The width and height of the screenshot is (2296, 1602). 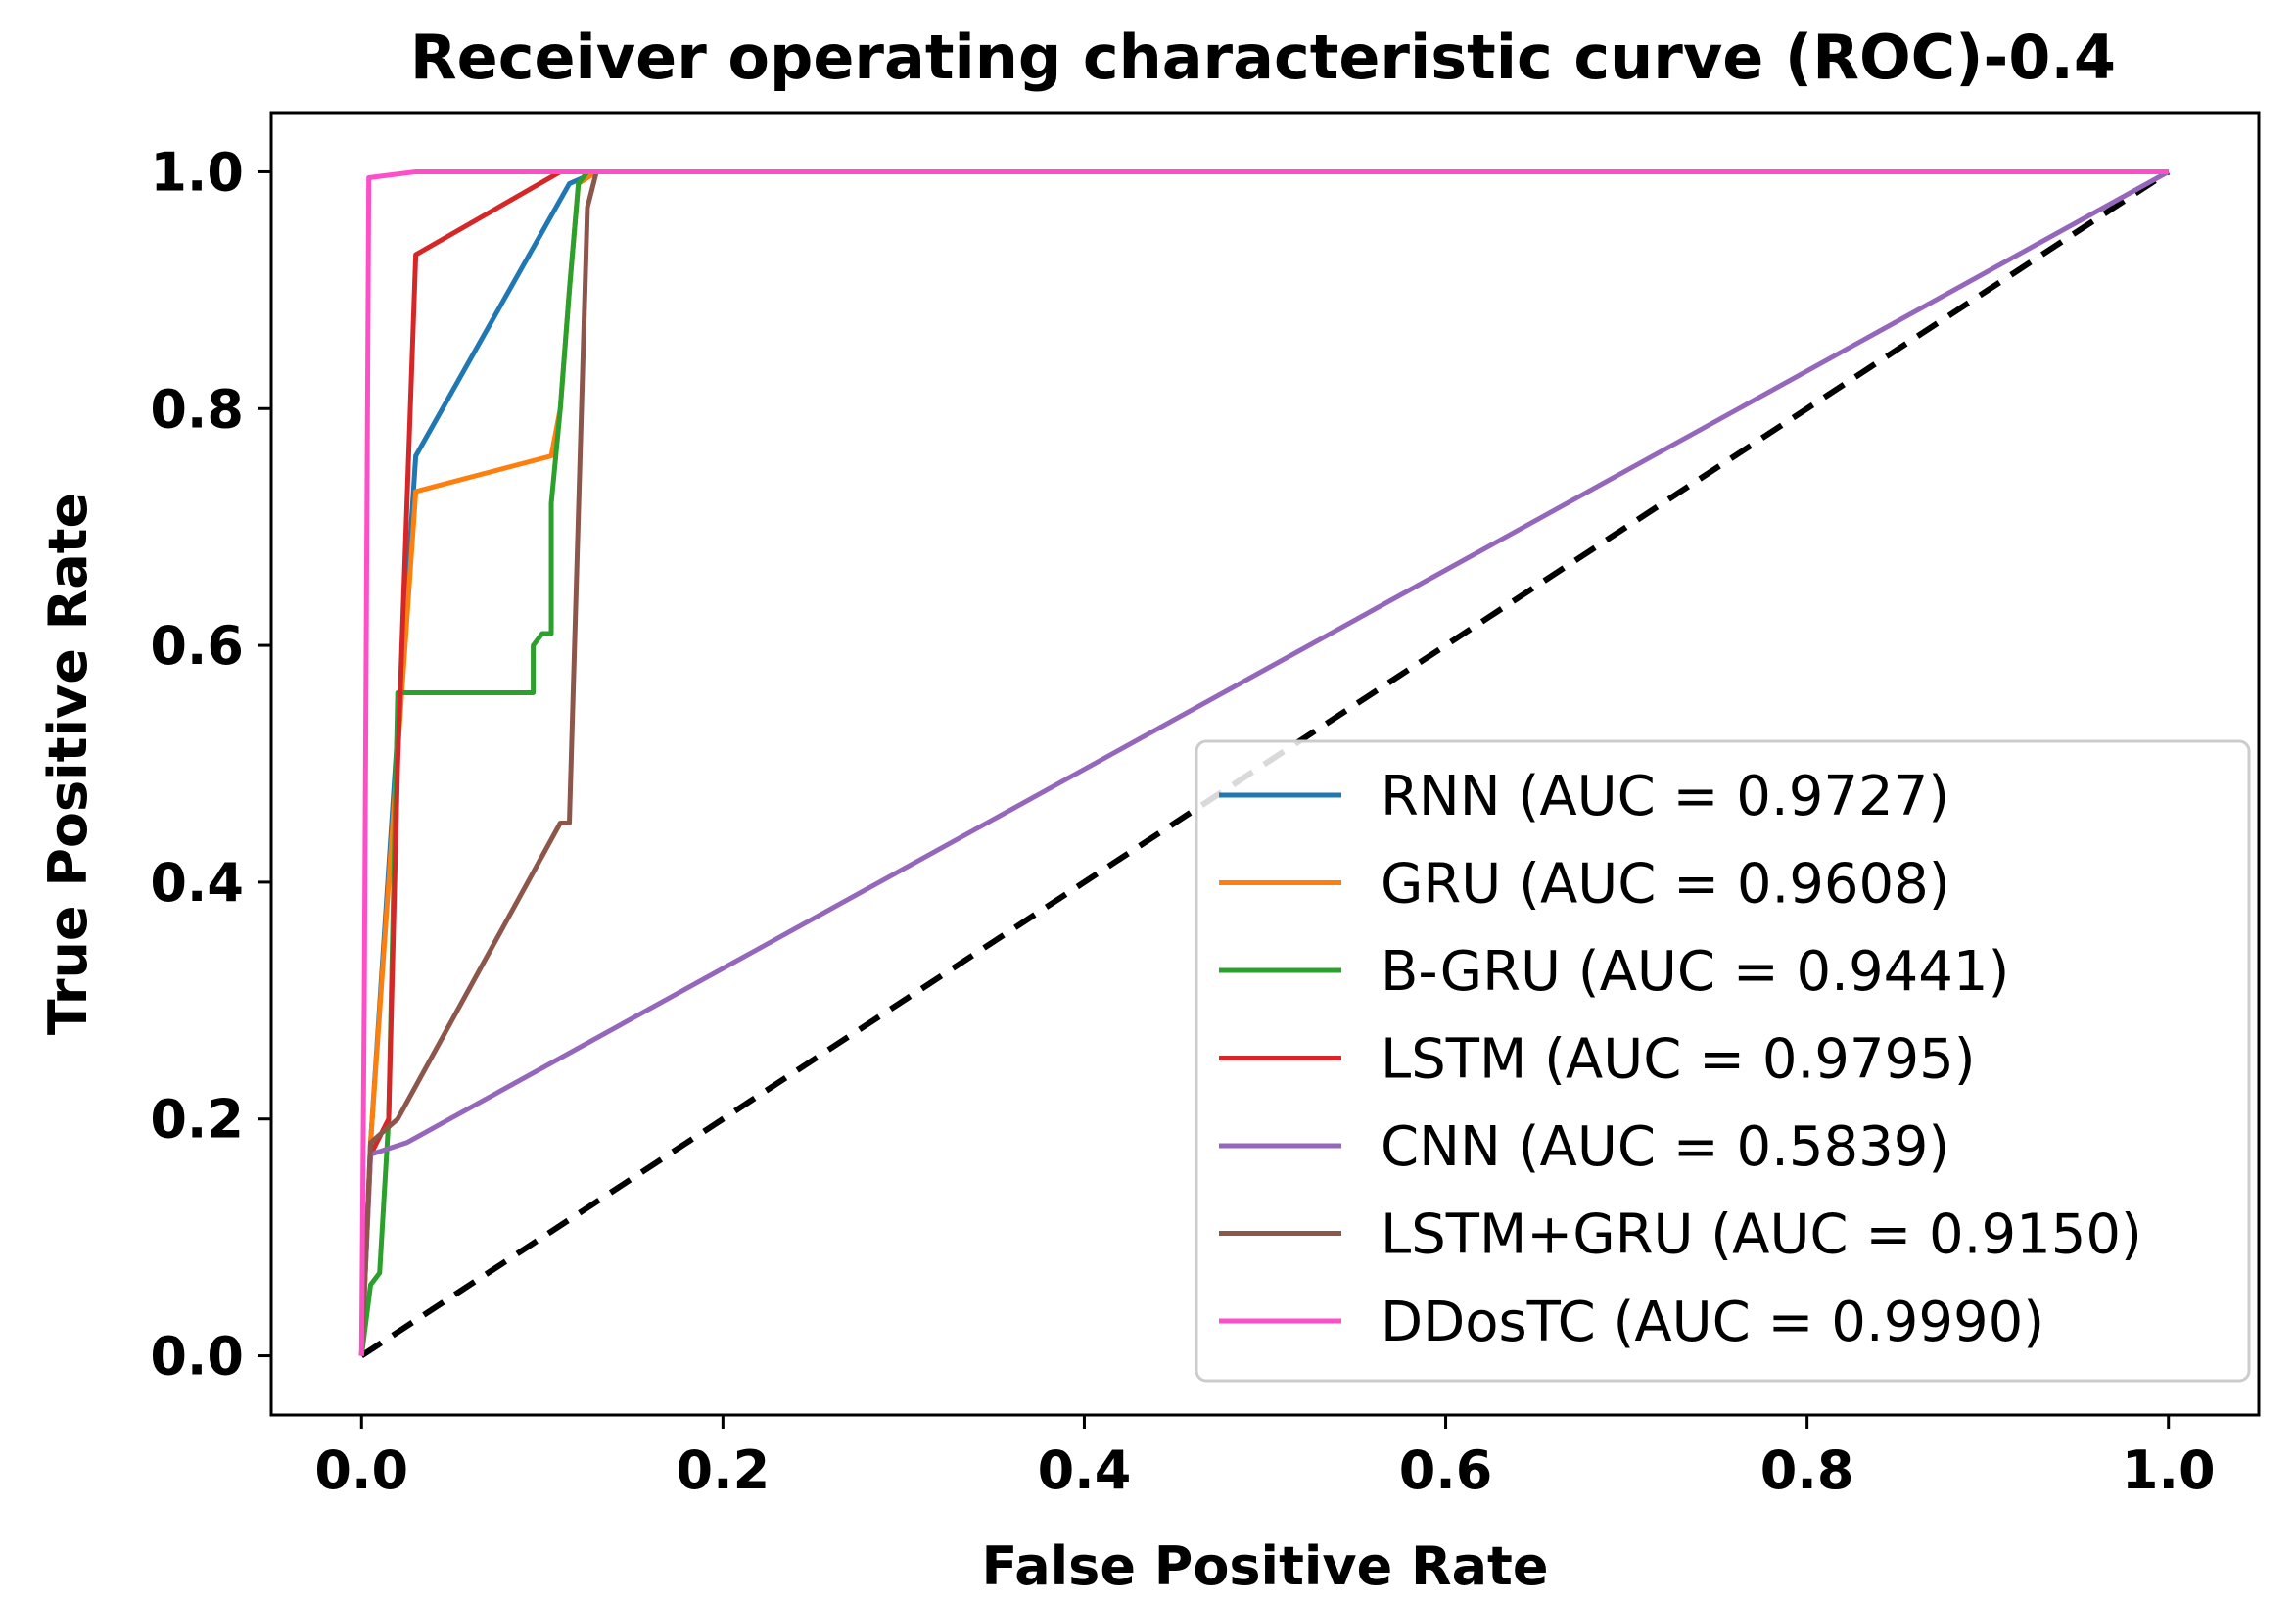 I want to click on y-tick-label: 0.8, so click(x=197, y=409).